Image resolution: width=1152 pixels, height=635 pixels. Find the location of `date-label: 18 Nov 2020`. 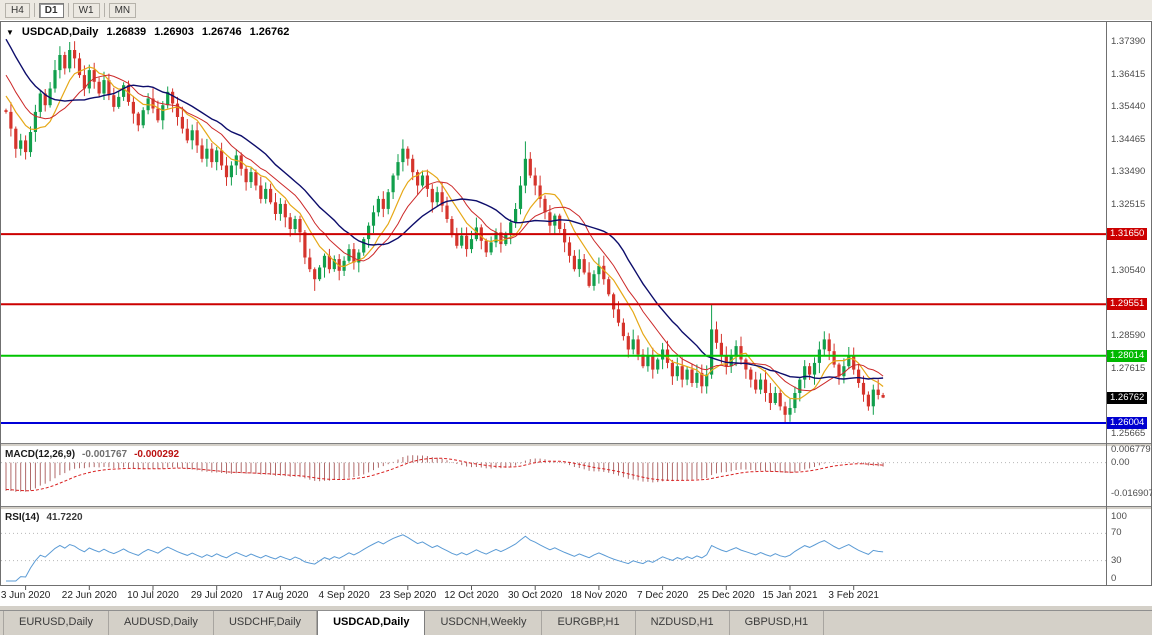

date-label: 18 Nov 2020 is located at coordinates (599, 595).